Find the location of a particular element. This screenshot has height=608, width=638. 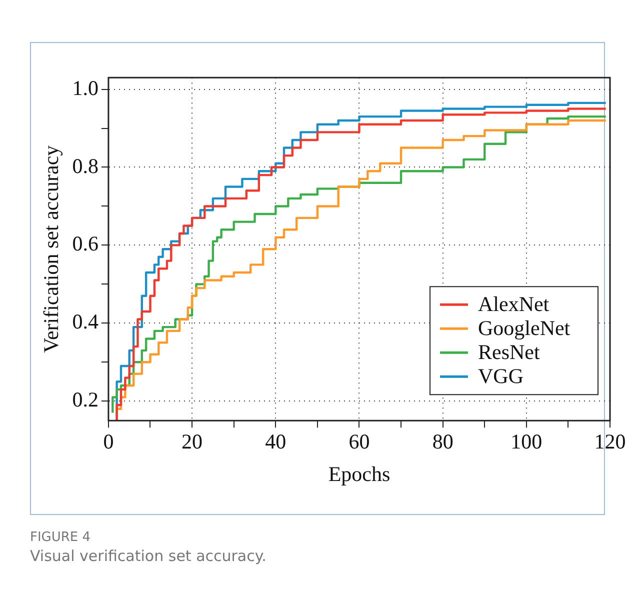

y-tick-label: 1.0 is located at coordinates (85, 88).